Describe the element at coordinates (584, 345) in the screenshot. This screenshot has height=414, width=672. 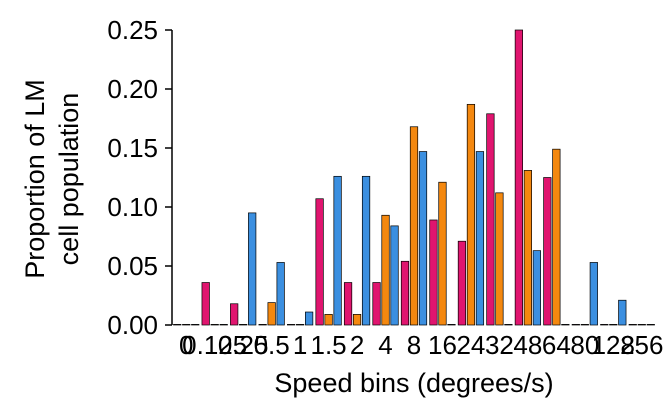
I see `x-tick-label: 80` at that location.